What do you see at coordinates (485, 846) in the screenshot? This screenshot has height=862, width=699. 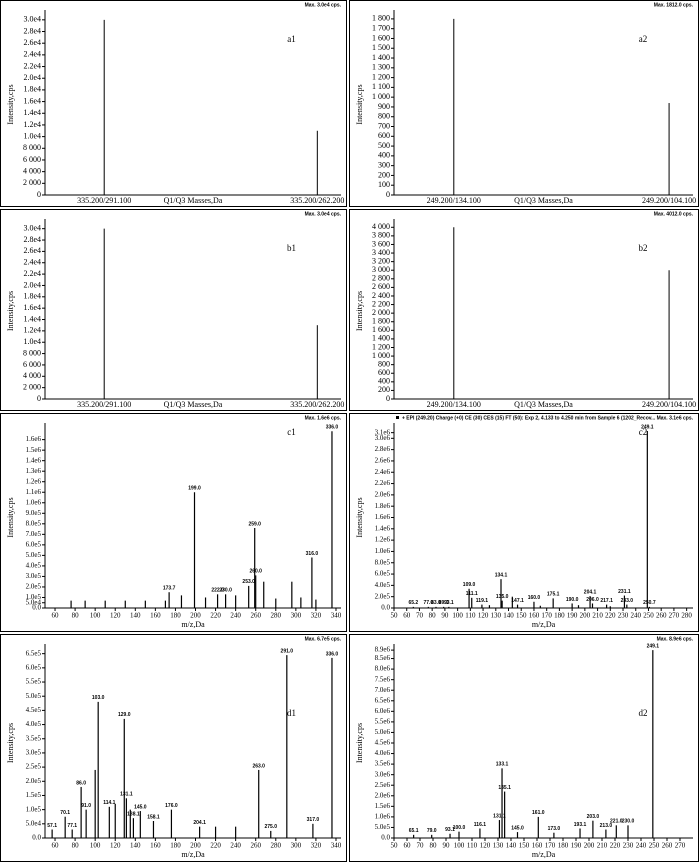 I see `x-tick-label: 120` at bounding box center [485, 846].